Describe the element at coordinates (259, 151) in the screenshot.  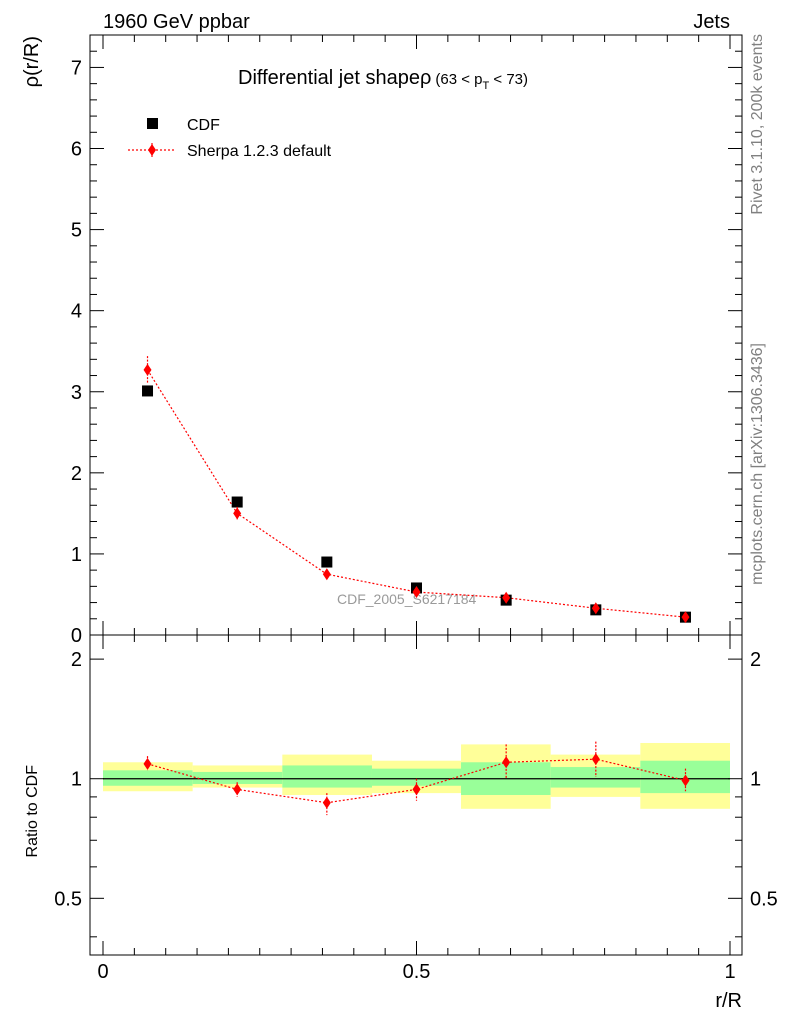
I see `legend-mc-label: Sherpa 1.2.3 default` at that location.